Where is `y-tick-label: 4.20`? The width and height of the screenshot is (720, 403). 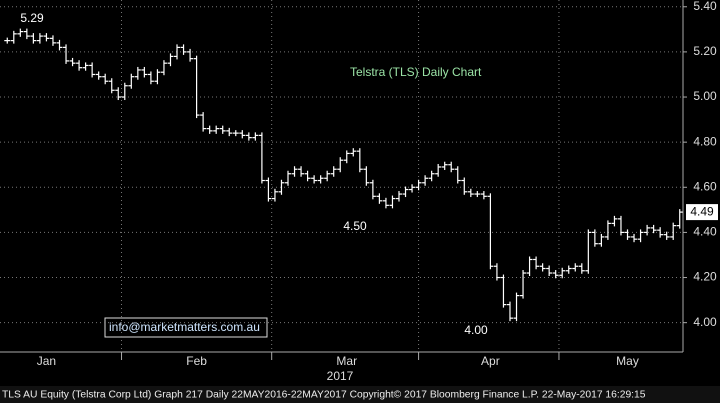 y-tick-label: 4.20 is located at coordinates (705, 277).